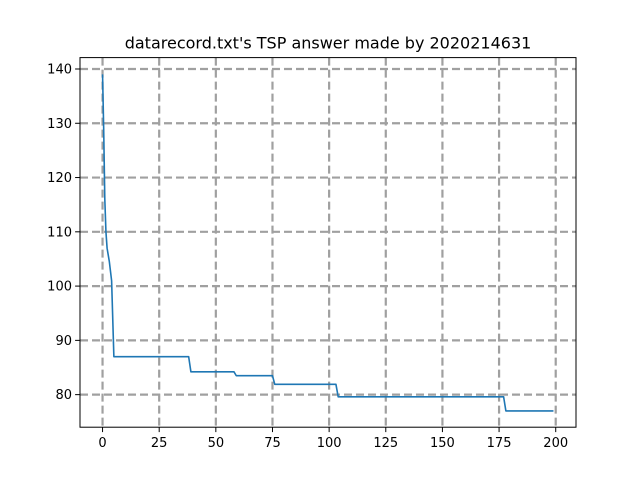 Image resolution: width=640 pixels, height=484 pixels. I want to click on x-tick-label: 25, so click(159, 443).